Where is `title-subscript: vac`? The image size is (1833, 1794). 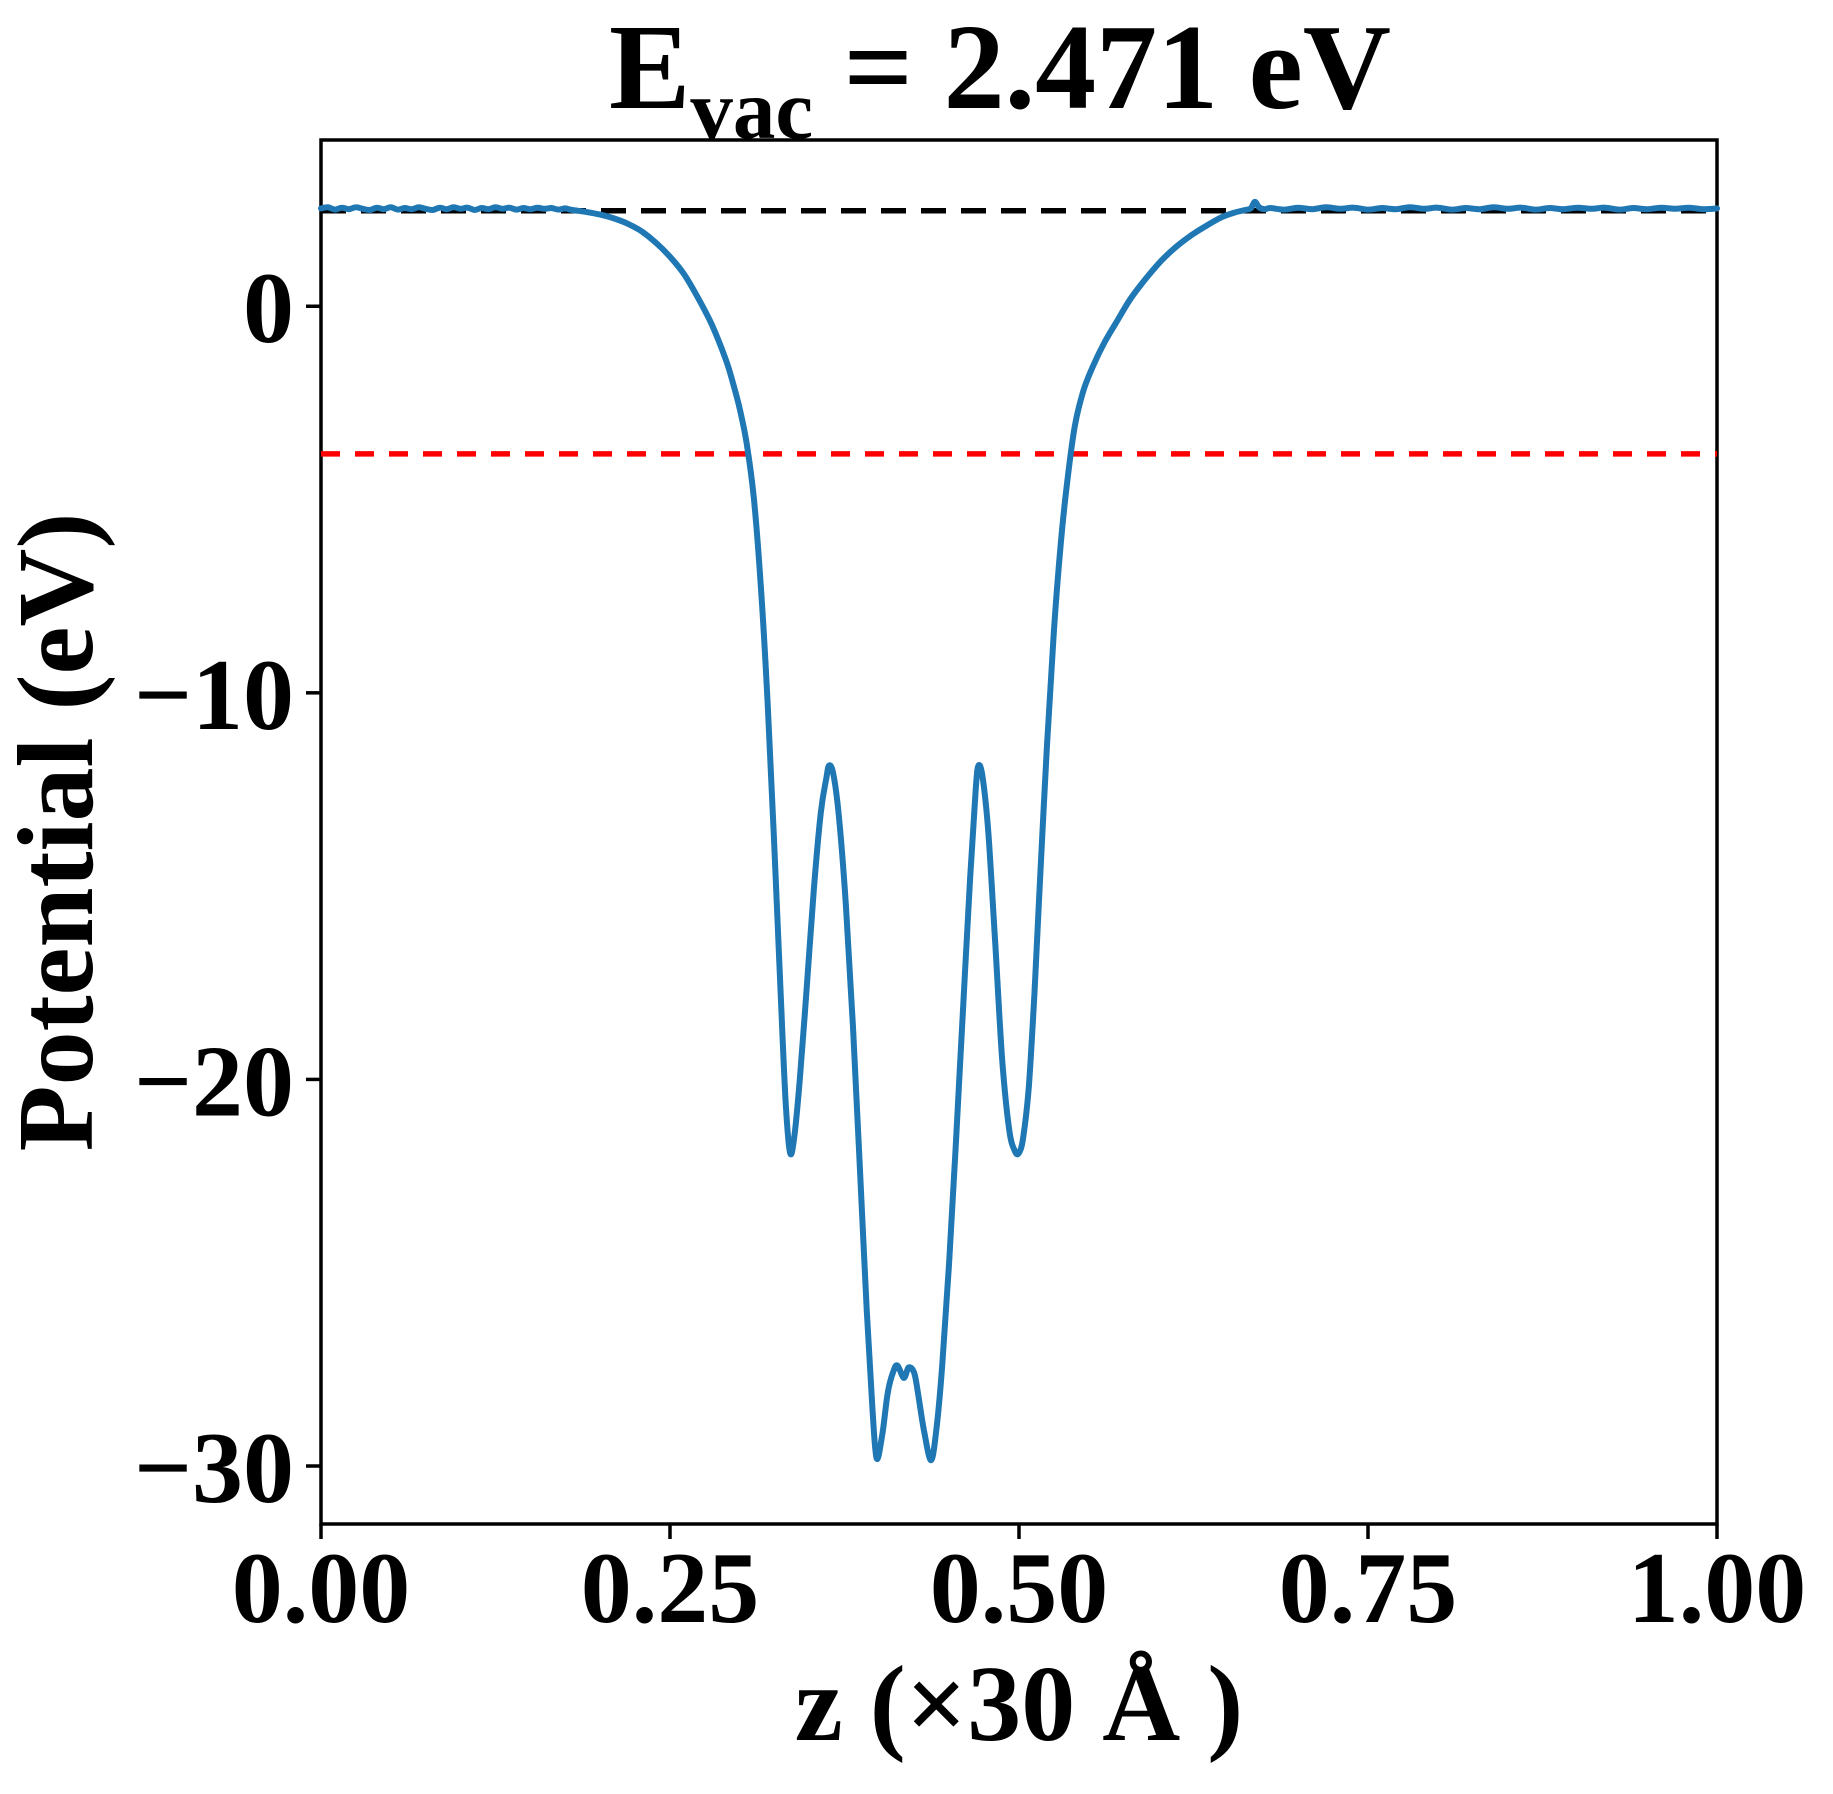
title-subscript: vac is located at coordinates (751, 110).